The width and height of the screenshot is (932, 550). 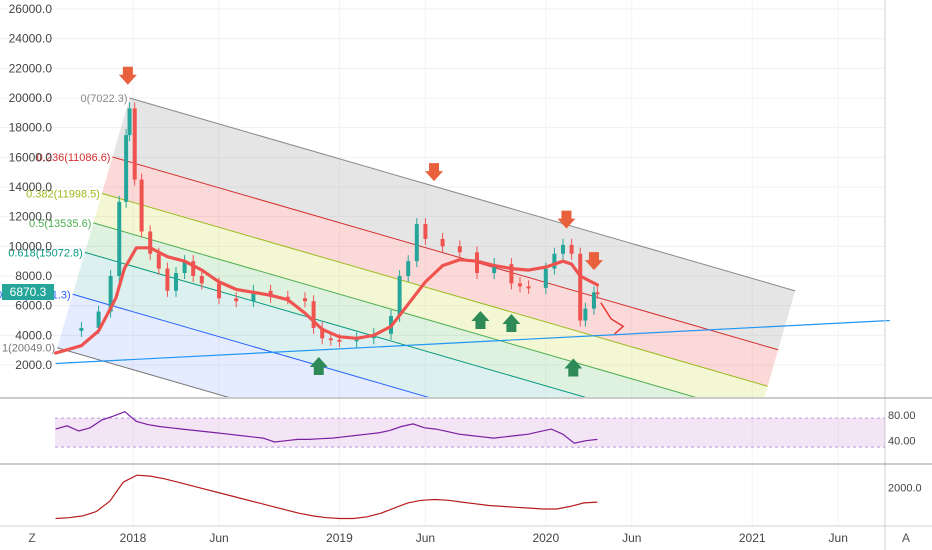 What do you see at coordinates (902, 442) in the screenshot?
I see `rsi-tick-label: 40.00` at bounding box center [902, 442].